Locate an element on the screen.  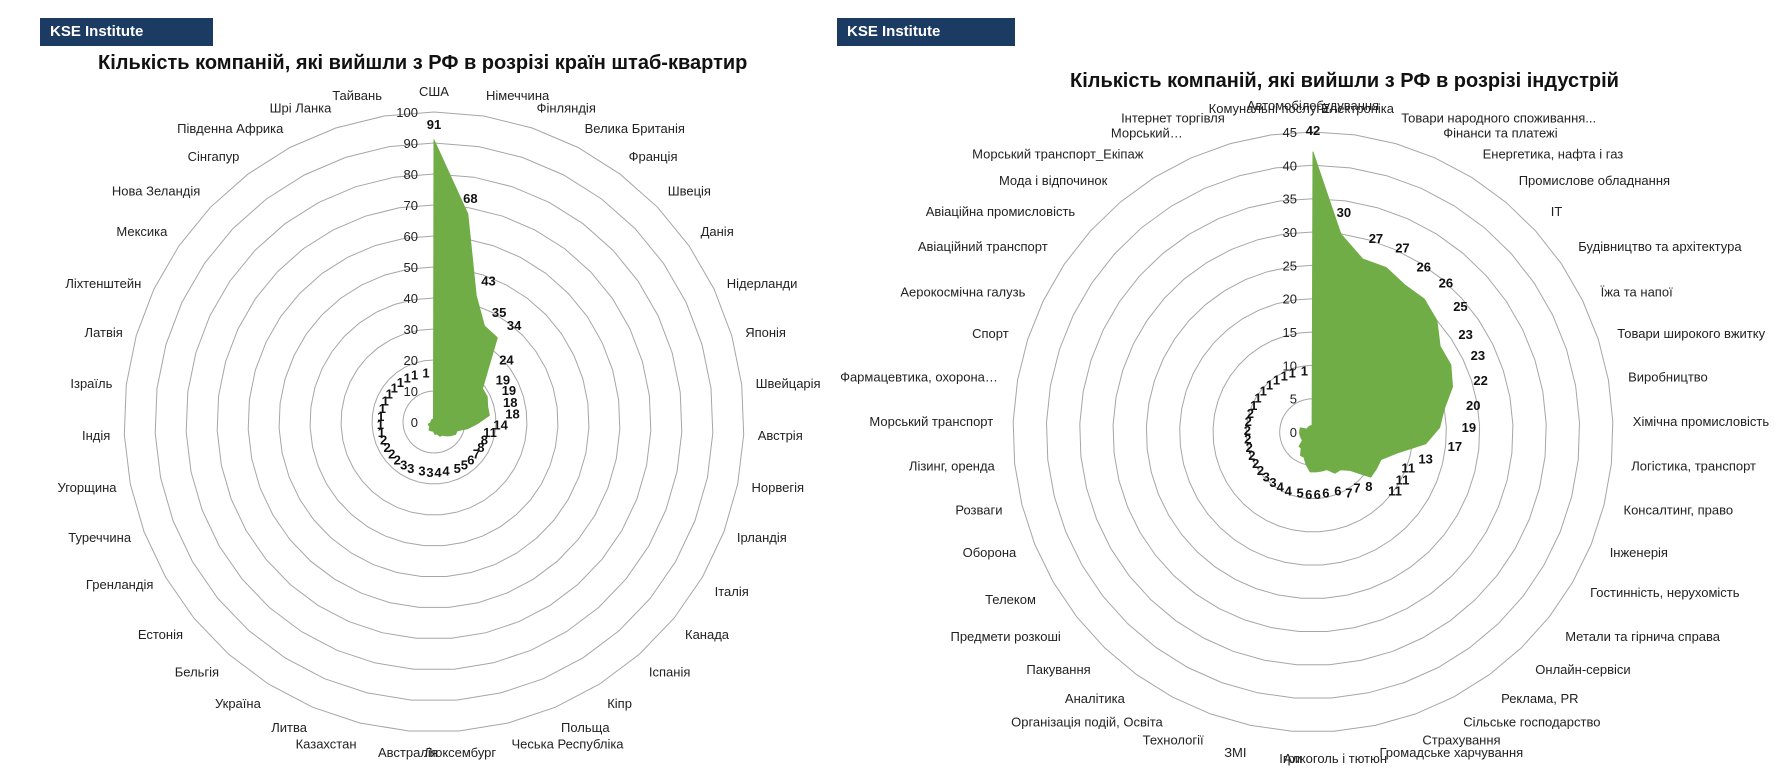
category-label: Алкоголь і тютюн is located at coordinates (1336, 758).